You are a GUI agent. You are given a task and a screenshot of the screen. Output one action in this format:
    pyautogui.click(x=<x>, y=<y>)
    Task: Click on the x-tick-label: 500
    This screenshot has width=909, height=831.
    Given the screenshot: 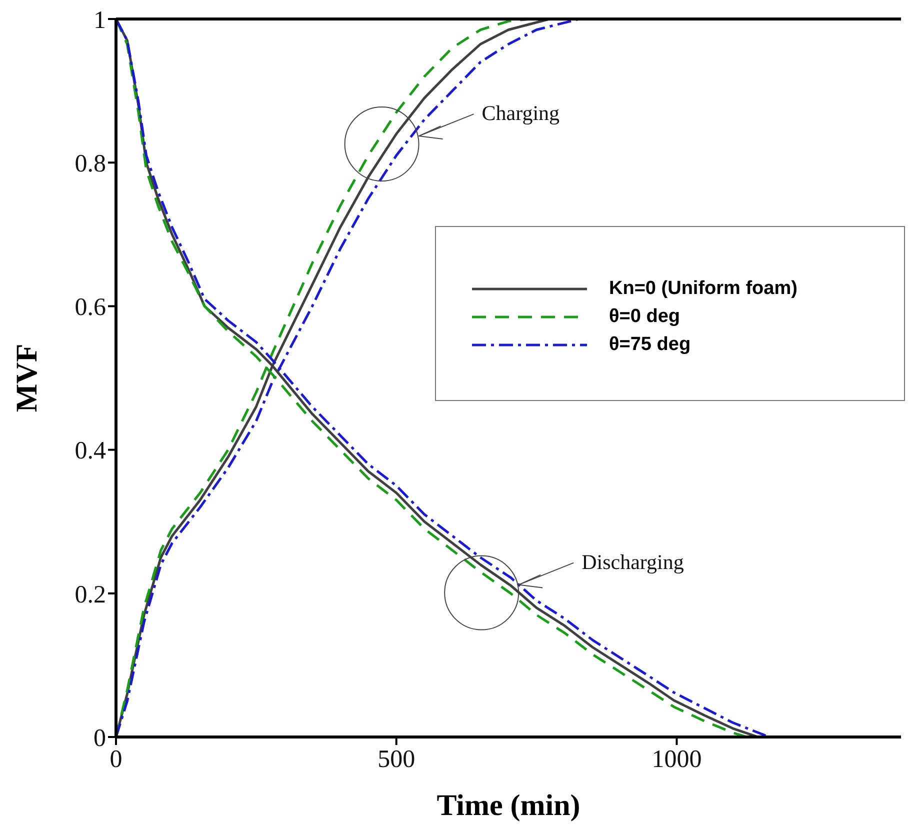 What is the action you would take?
    pyautogui.click(x=397, y=759)
    